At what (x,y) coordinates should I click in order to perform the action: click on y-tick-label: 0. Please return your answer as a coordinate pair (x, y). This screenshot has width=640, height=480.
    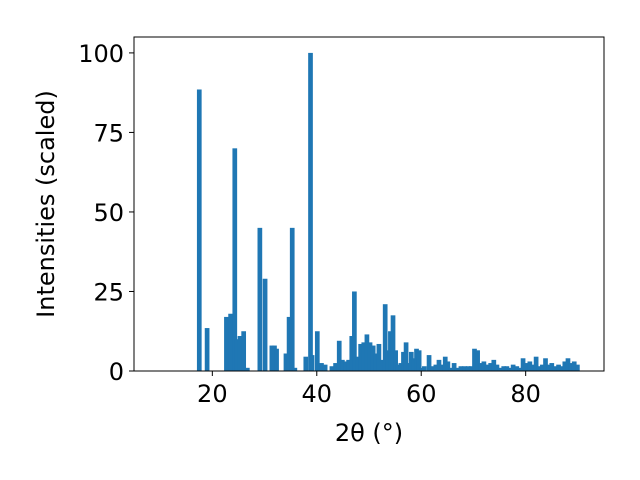
    Looking at the image, I should click on (116, 372).